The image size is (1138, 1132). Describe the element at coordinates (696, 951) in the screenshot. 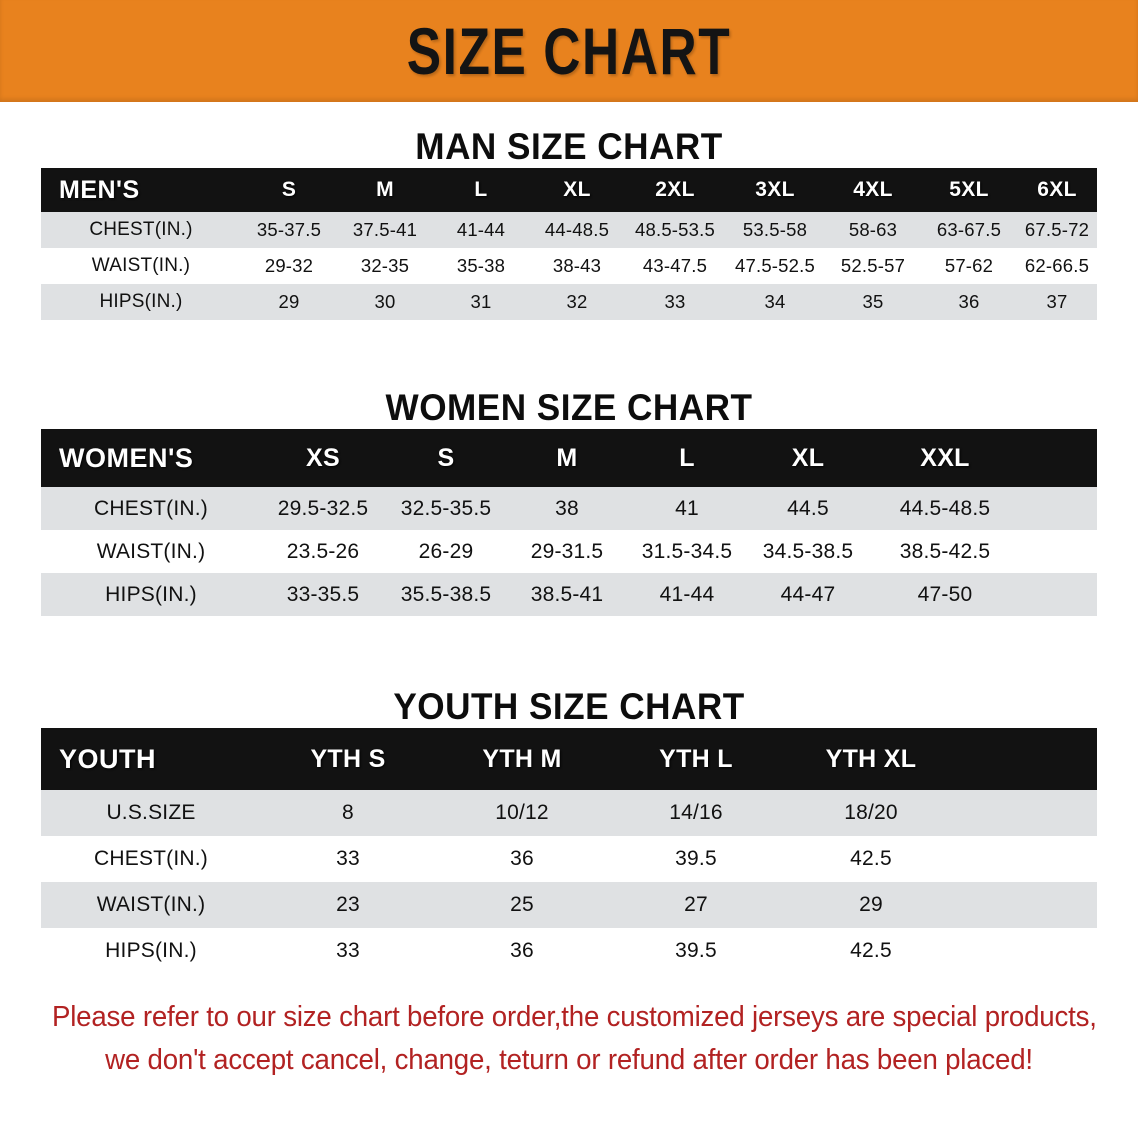

I see `youth-hips-l: 39.5` at that location.